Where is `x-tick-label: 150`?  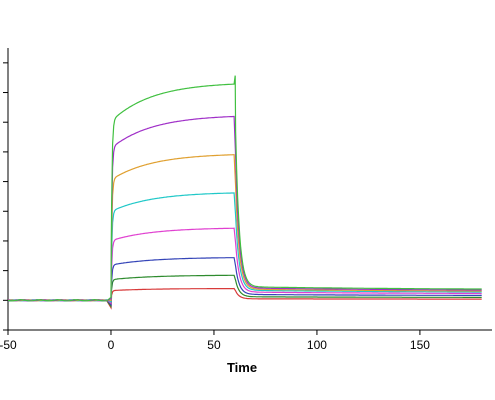
x-tick-label: 150 is located at coordinates (420, 345).